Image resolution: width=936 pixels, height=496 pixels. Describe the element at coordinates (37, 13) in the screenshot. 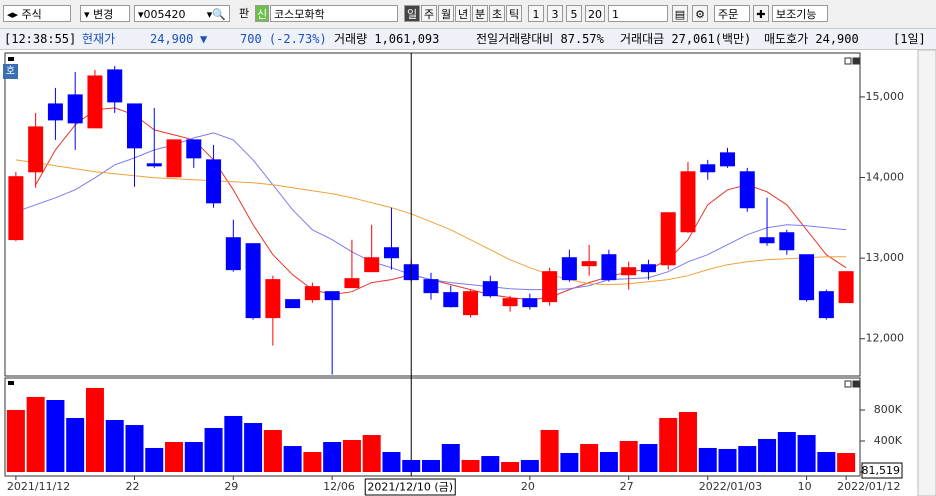

I see `market-select: ◂▸ 주식` at that location.